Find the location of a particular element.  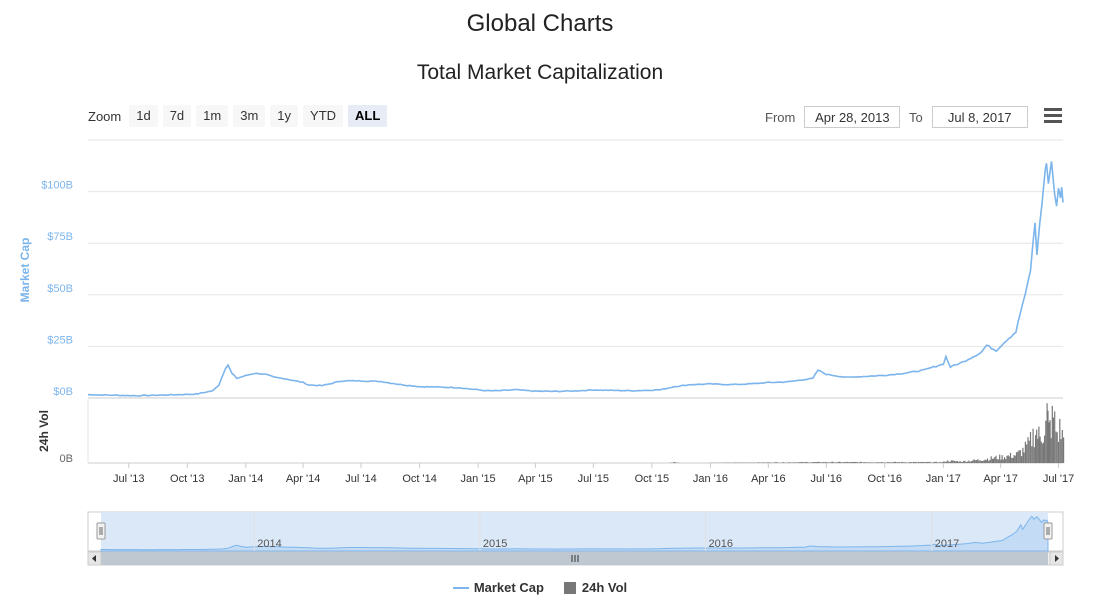

range-selector: From is located at coordinates (833, 117).